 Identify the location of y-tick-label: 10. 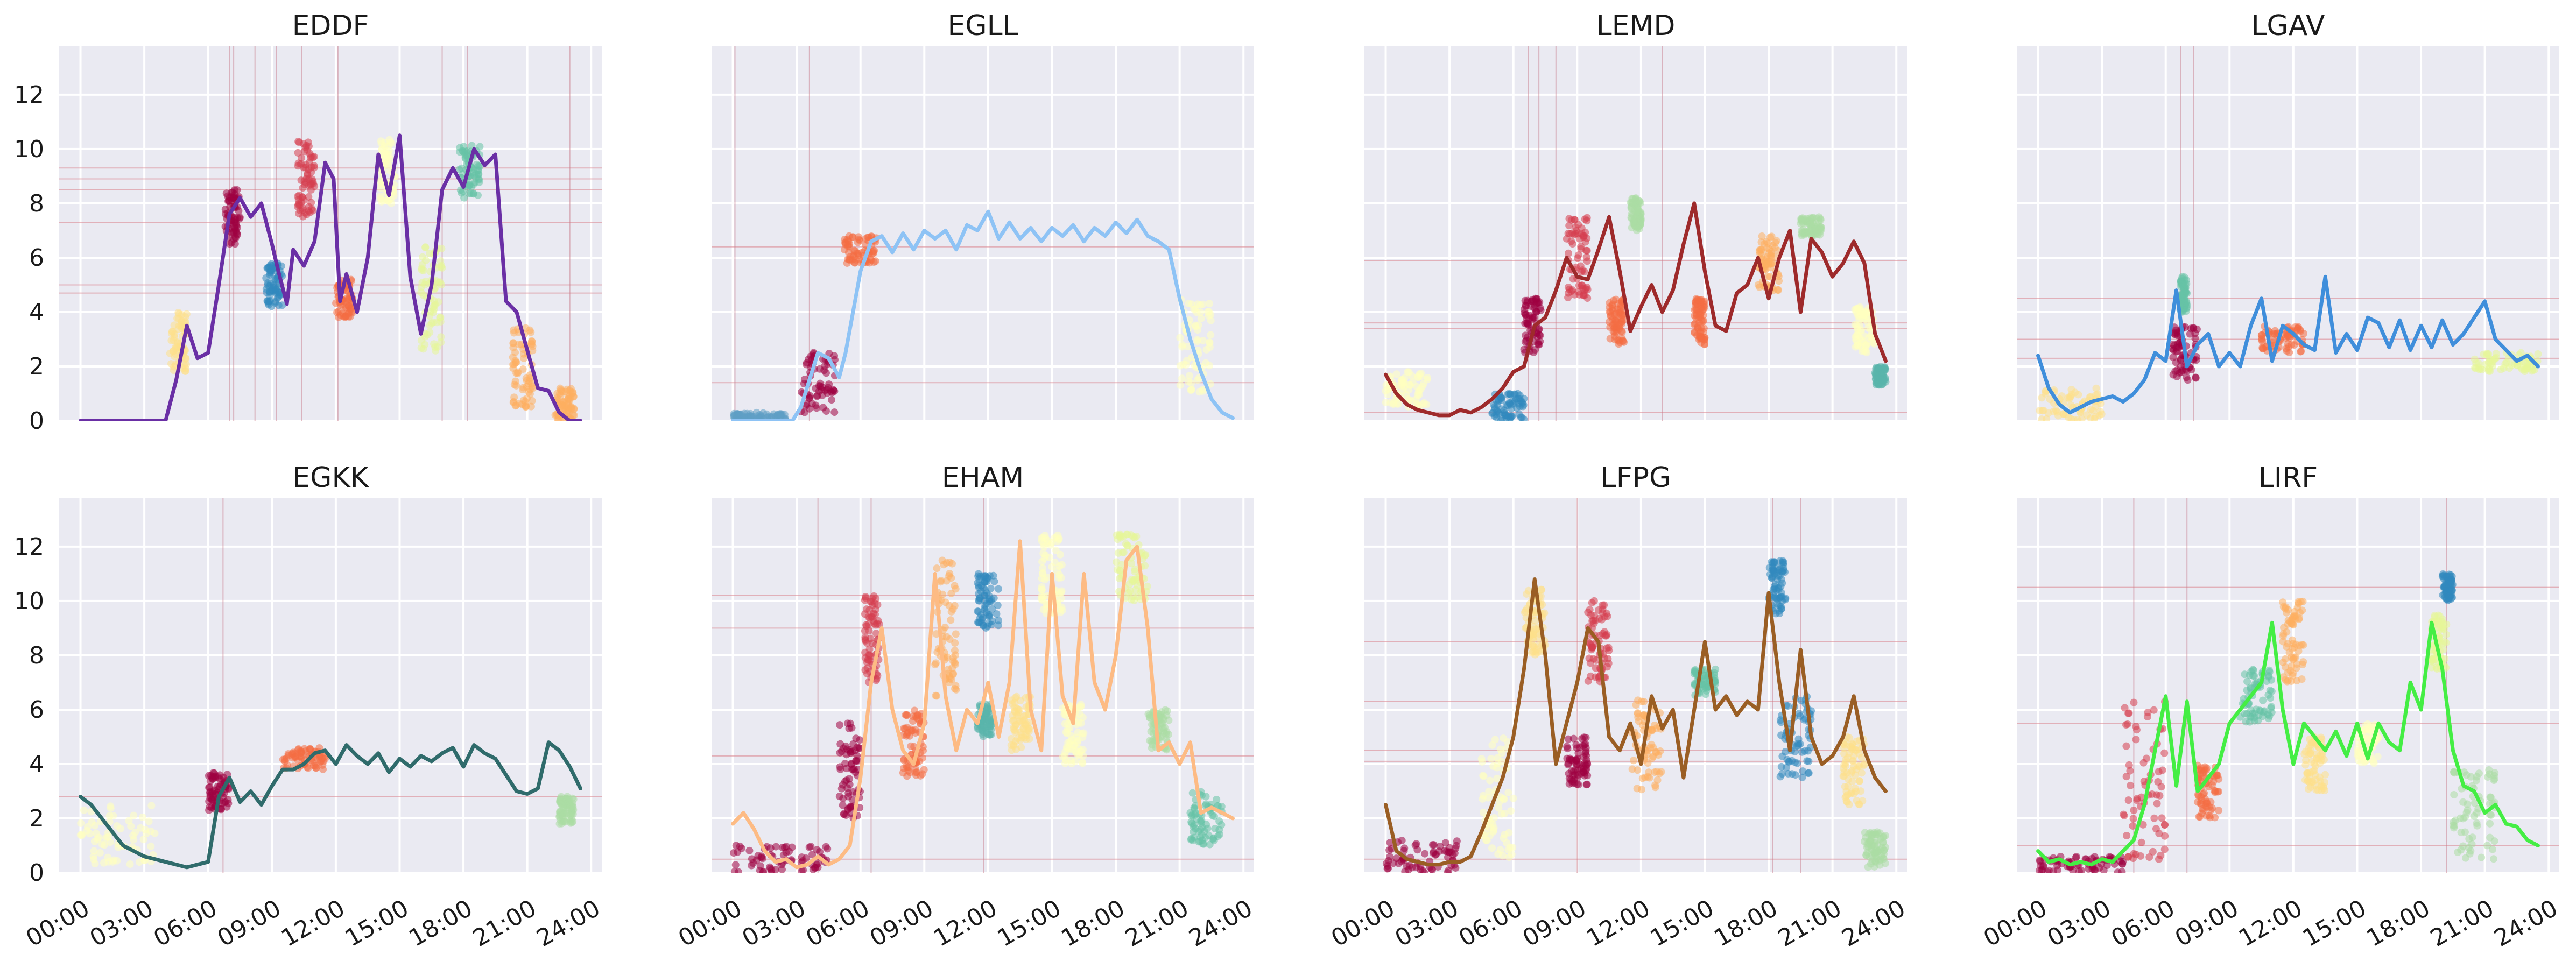
(29, 601).